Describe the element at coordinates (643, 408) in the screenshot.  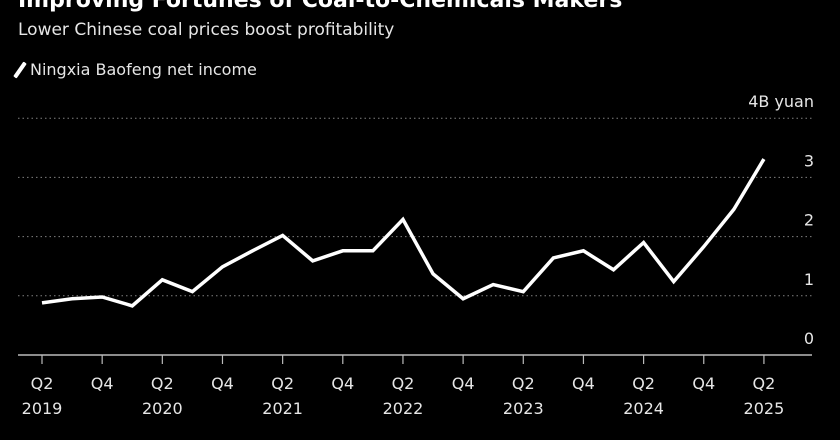
I see `x-tick-year-label: 2024` at that location.